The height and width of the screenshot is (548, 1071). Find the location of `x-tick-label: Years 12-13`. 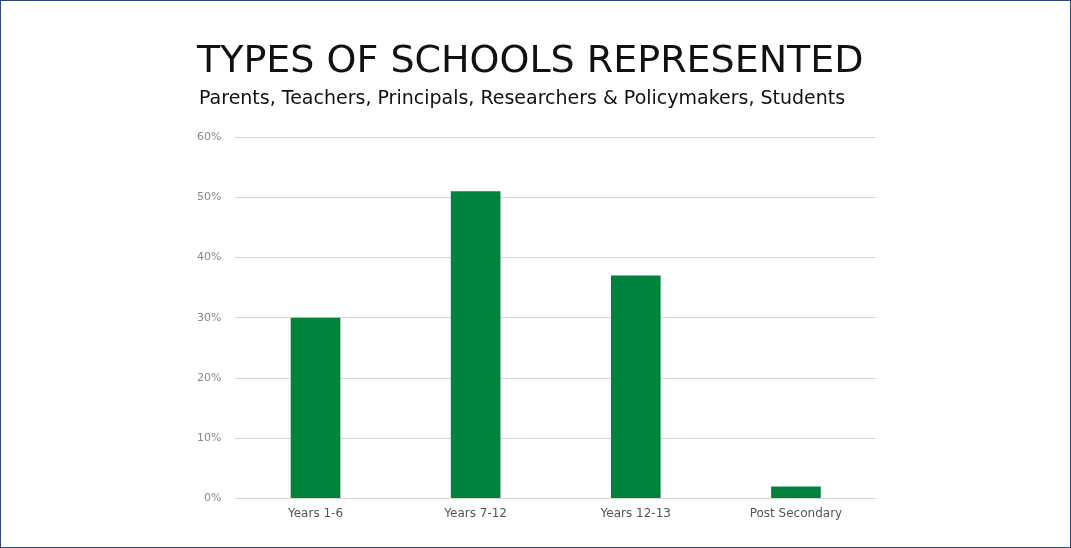

x-tick-label: Years 12-13 is located at coordinates (635, 512).